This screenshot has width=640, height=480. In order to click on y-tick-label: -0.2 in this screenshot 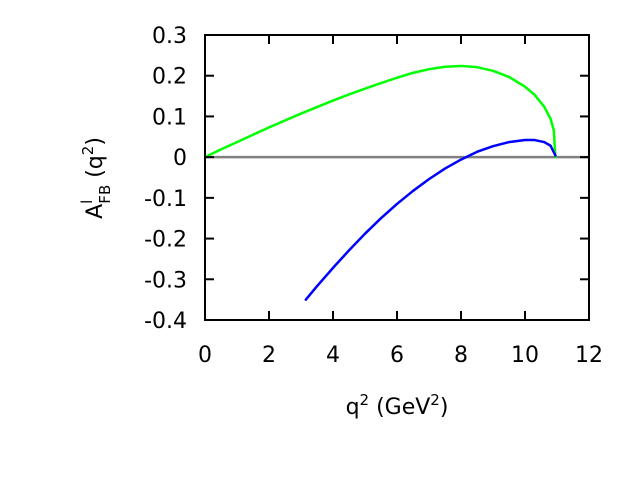, I will do `click(165, 240)`.